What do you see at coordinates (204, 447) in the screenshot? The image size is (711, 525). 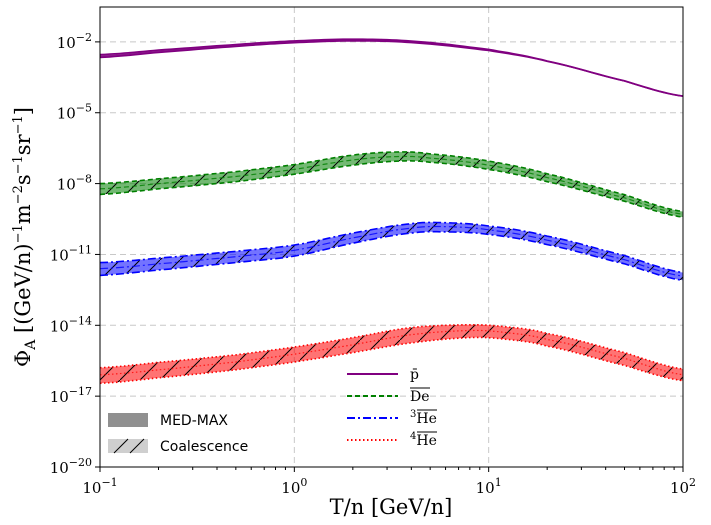 I see `legend-band-label-1: Coalescence` at bounding box center [204, 447].